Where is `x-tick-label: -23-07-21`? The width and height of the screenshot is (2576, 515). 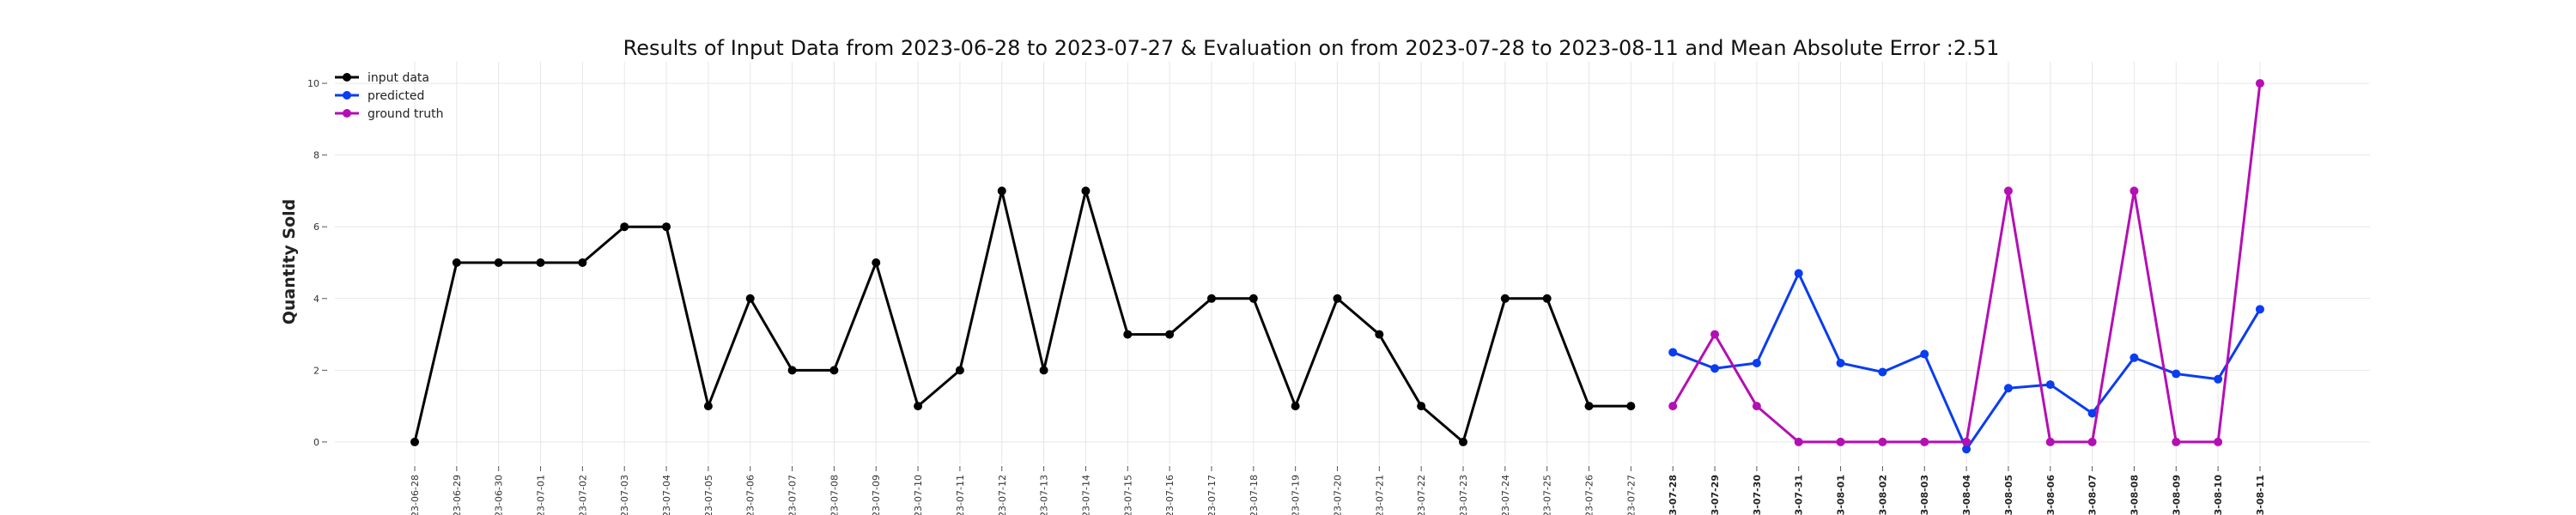 x-tick-label: -23-07-21 is located at coordinates (1379, 495).